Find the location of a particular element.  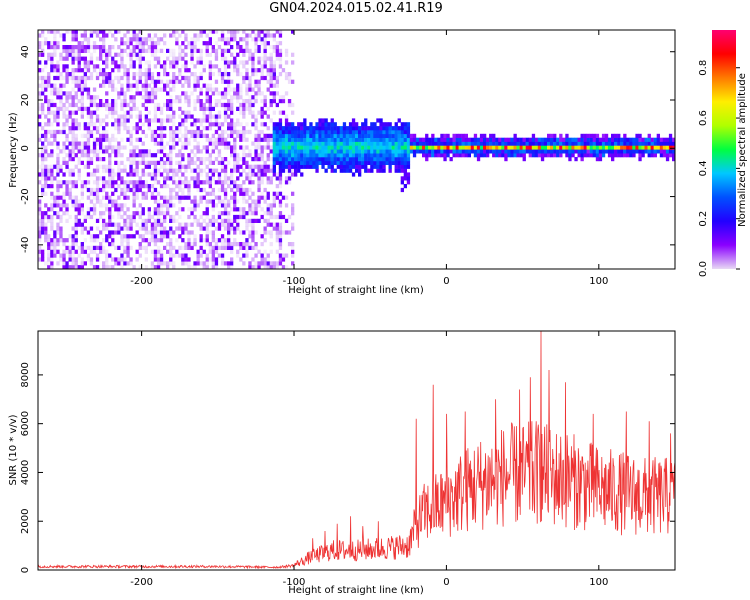

figure-title: GN04.2024.015.02.41.R19 is located at coordinates (356, 8).